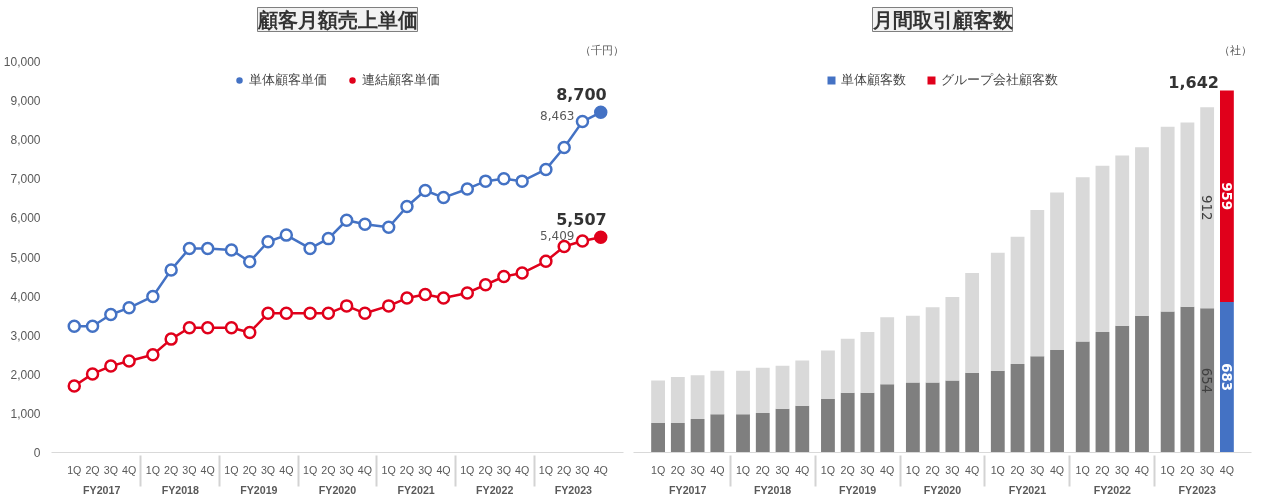 The height and width of the screenshot is (502, 1263). I want to click on legend-label: 単体顧客数, so click(873, 80).